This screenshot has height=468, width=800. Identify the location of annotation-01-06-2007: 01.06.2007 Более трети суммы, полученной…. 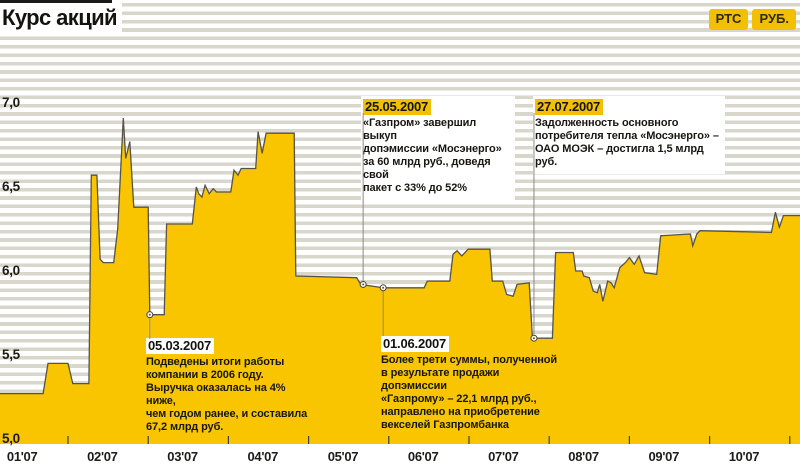
(471, 383).